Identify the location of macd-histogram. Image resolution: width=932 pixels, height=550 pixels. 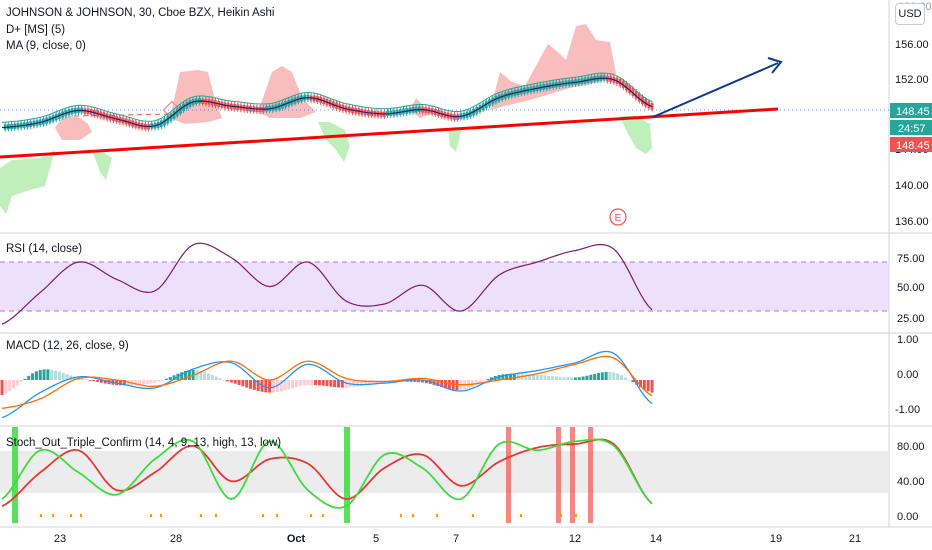
(327, 382).